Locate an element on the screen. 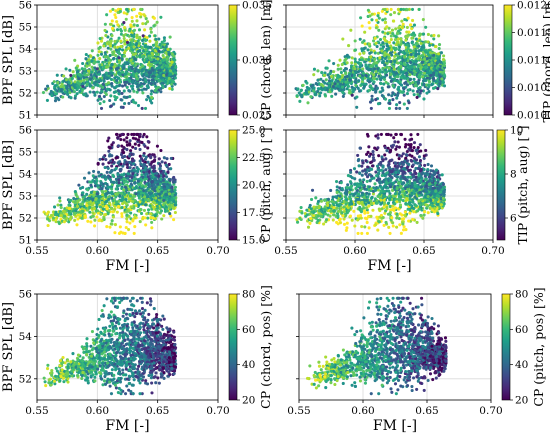 This screenshot has width=550, height=433. y-tick-label: 55 is located at coordinates (25, 28).